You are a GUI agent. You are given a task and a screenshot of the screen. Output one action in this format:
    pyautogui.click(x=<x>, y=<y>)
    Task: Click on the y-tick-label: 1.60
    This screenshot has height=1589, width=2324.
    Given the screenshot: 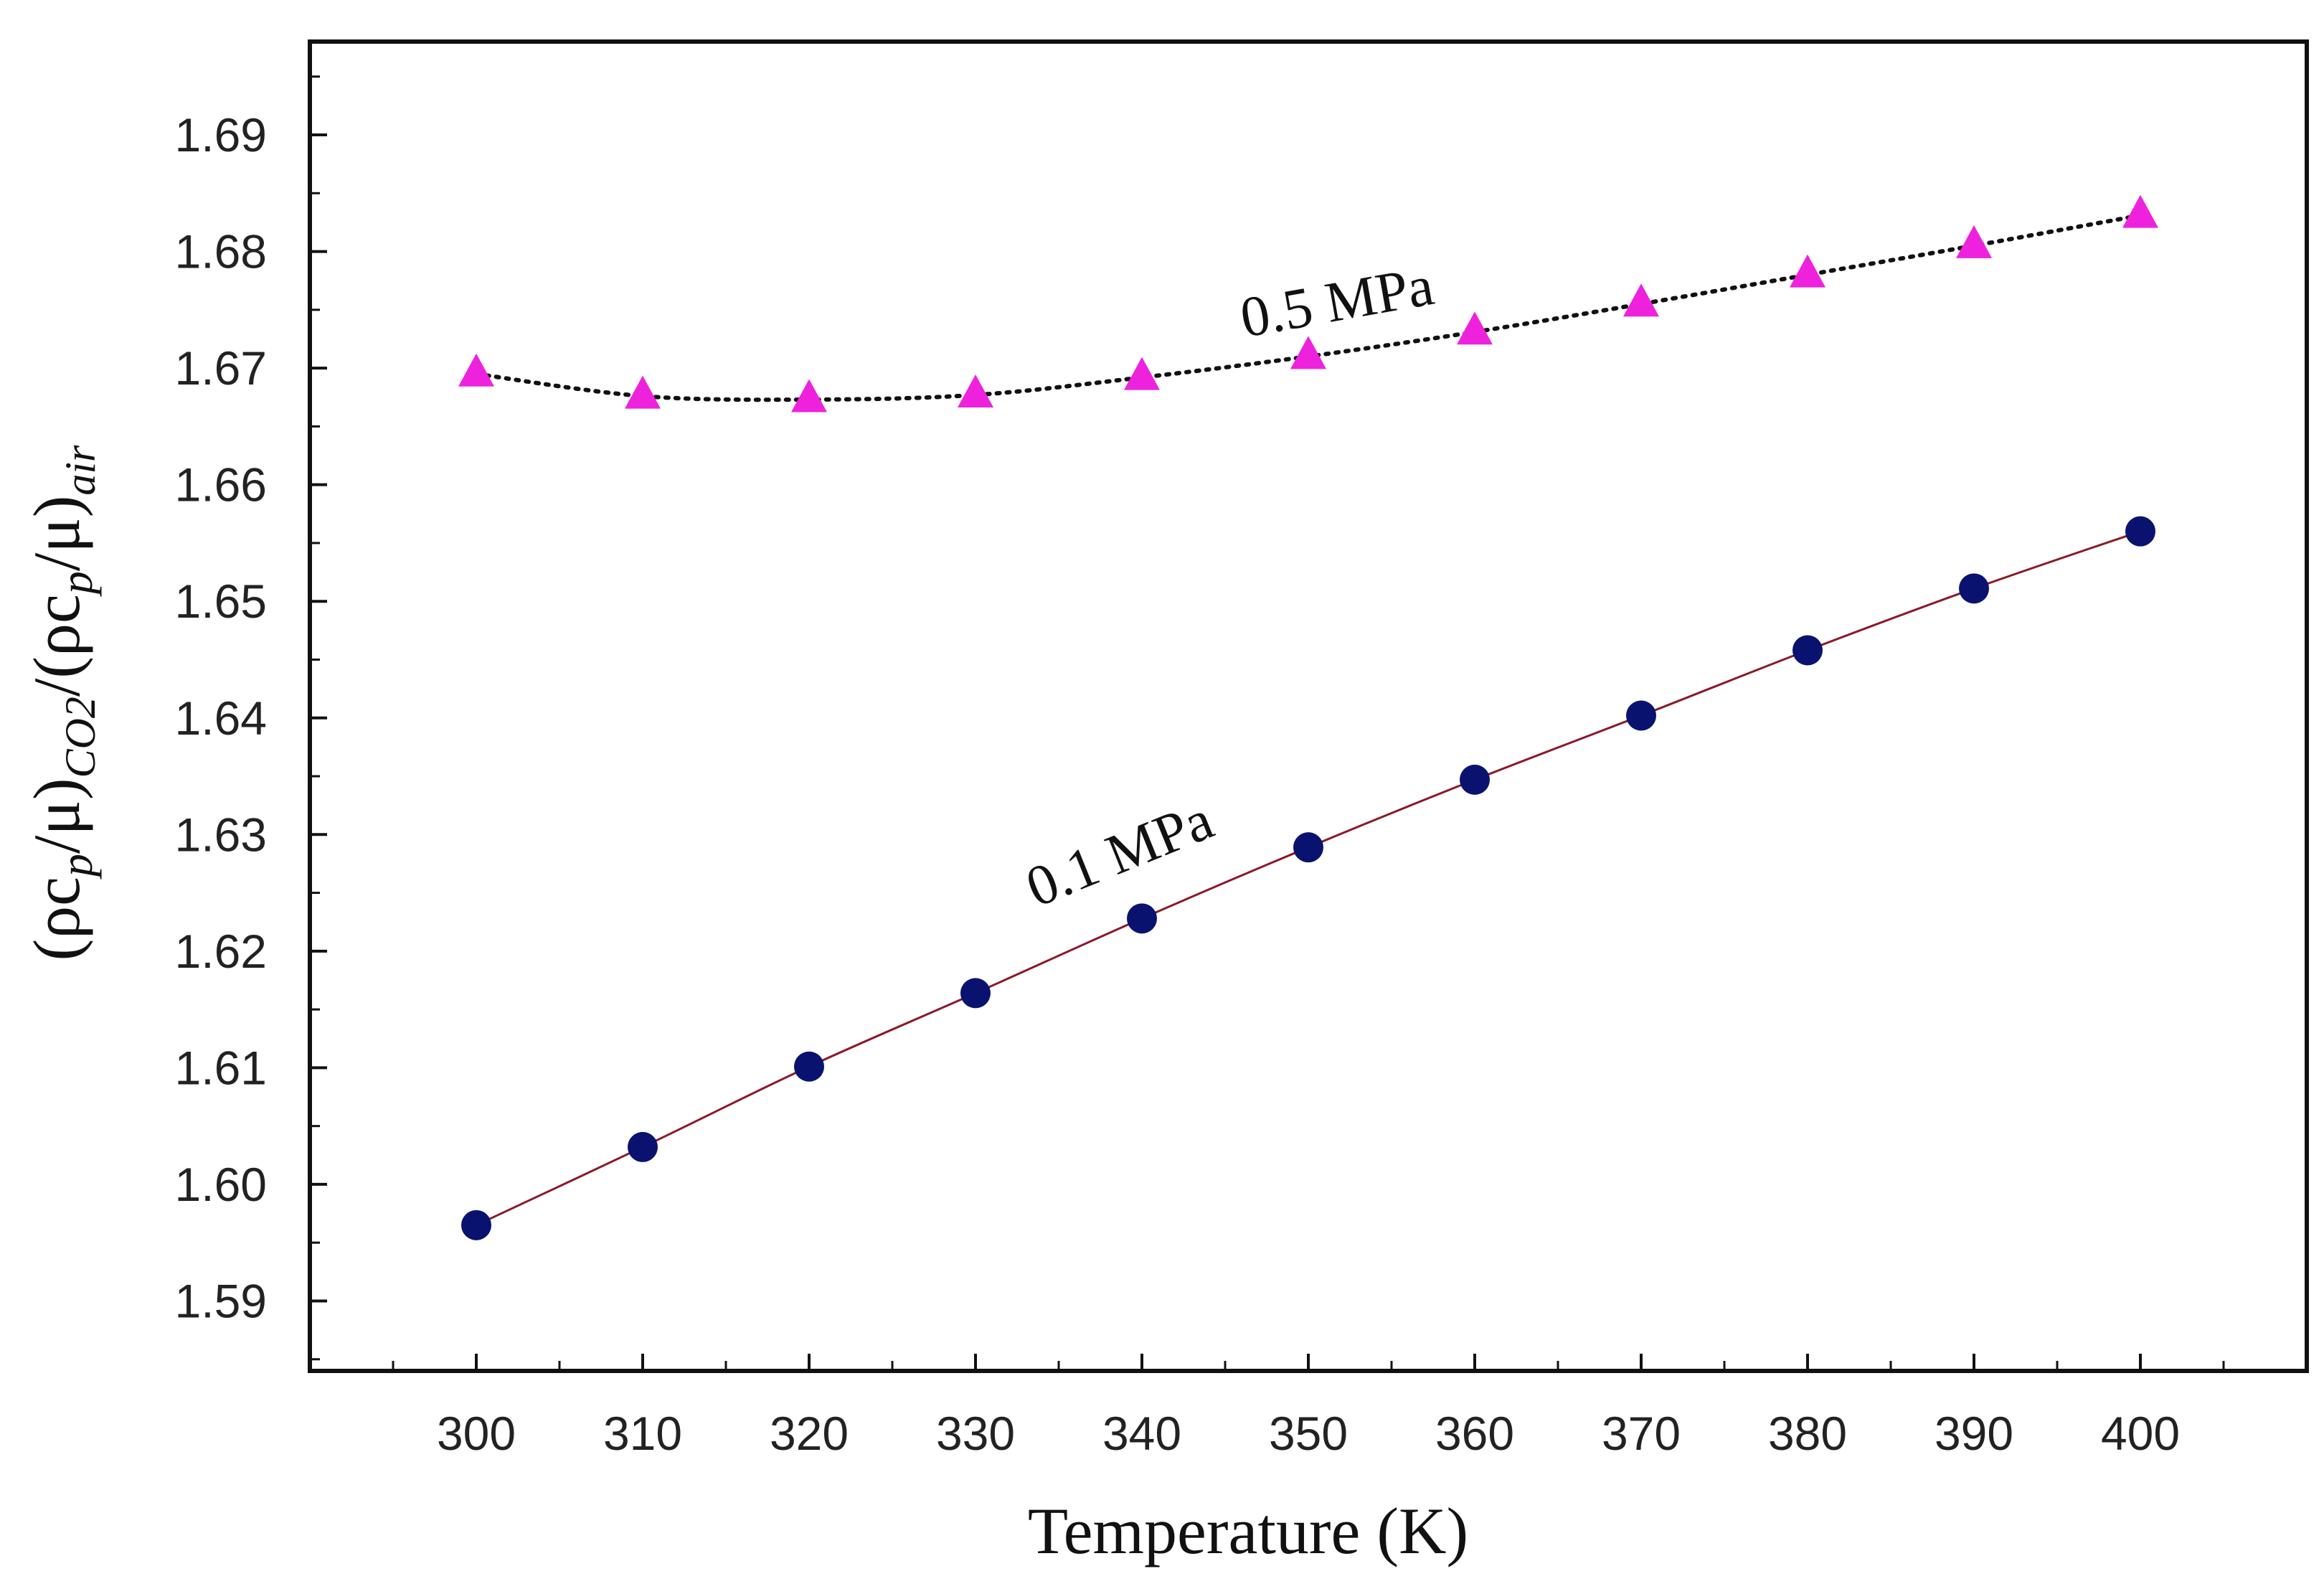 What is the action you would take?
    pyautogui.click(x=221, y=1184)
    